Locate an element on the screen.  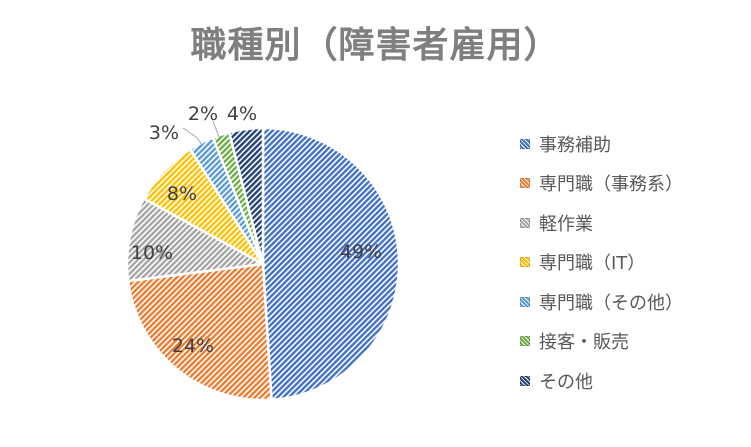
legend-item: 専門職（事務系） is located at coordinates (632, 184).